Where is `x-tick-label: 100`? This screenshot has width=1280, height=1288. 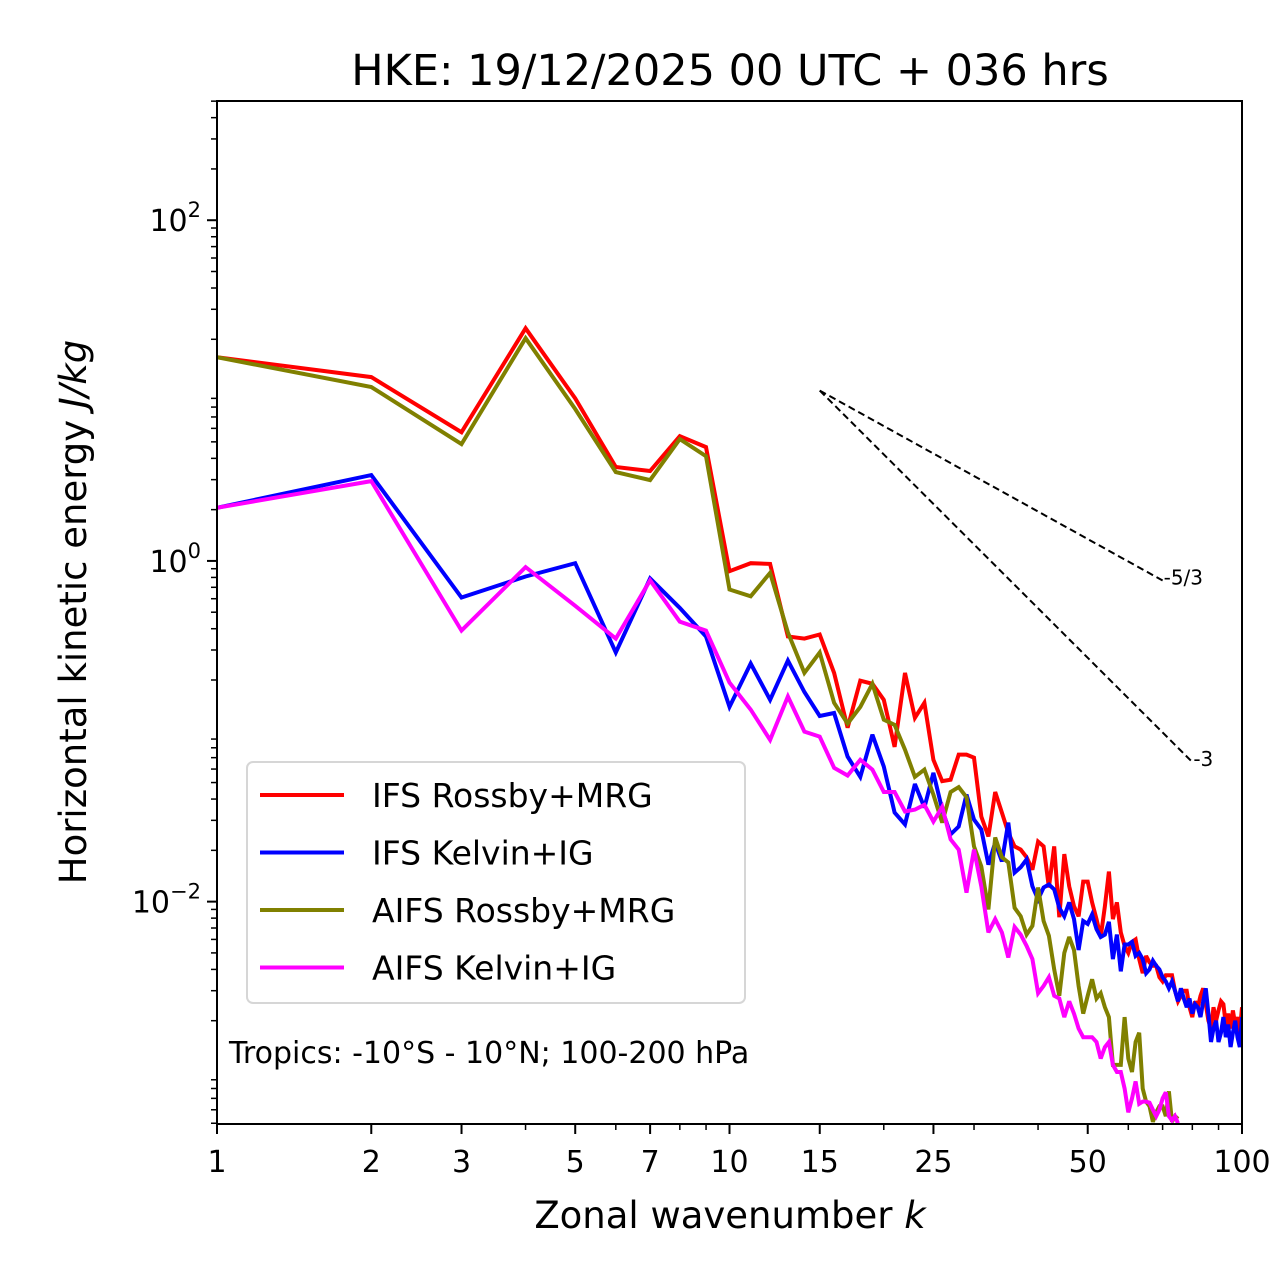 x-tick-label: 100 is located at coordinates (1241, 1162).